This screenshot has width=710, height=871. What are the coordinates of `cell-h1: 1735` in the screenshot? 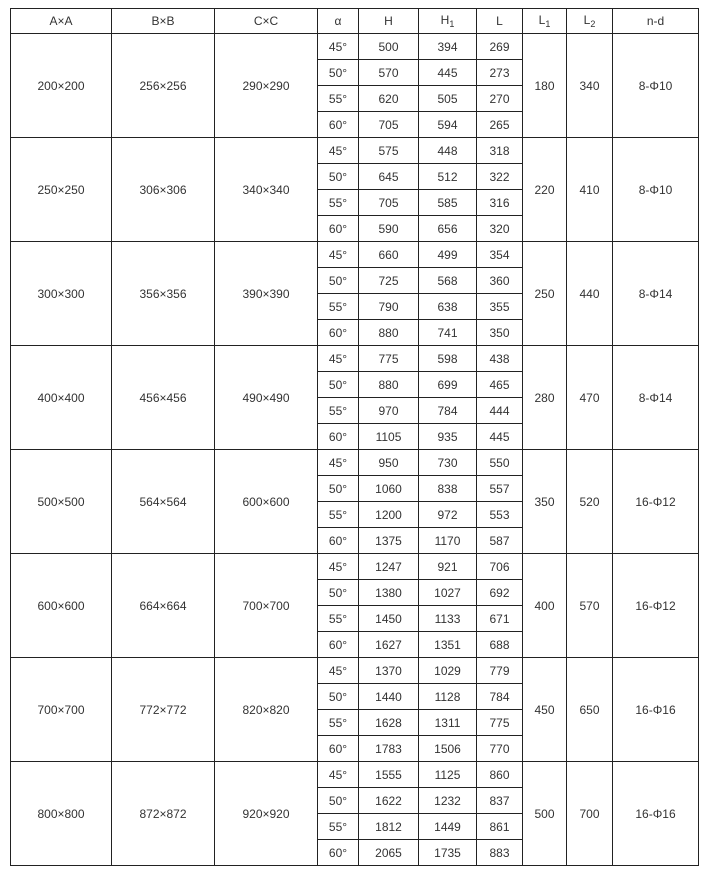 It's located at (447, 852).